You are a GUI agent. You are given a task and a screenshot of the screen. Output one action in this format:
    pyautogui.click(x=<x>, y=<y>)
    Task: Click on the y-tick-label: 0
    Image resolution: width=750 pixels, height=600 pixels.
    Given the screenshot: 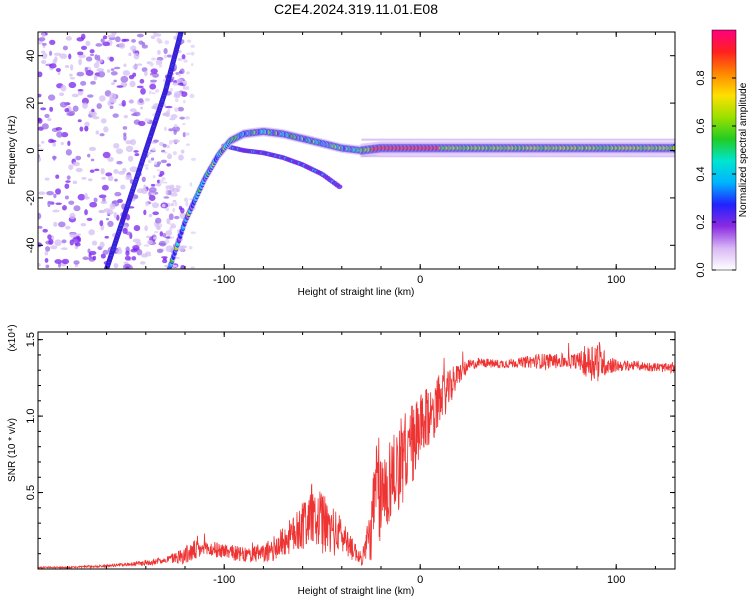 What is the action you would take?
    pyautogui.click(x=31, y=150)
    